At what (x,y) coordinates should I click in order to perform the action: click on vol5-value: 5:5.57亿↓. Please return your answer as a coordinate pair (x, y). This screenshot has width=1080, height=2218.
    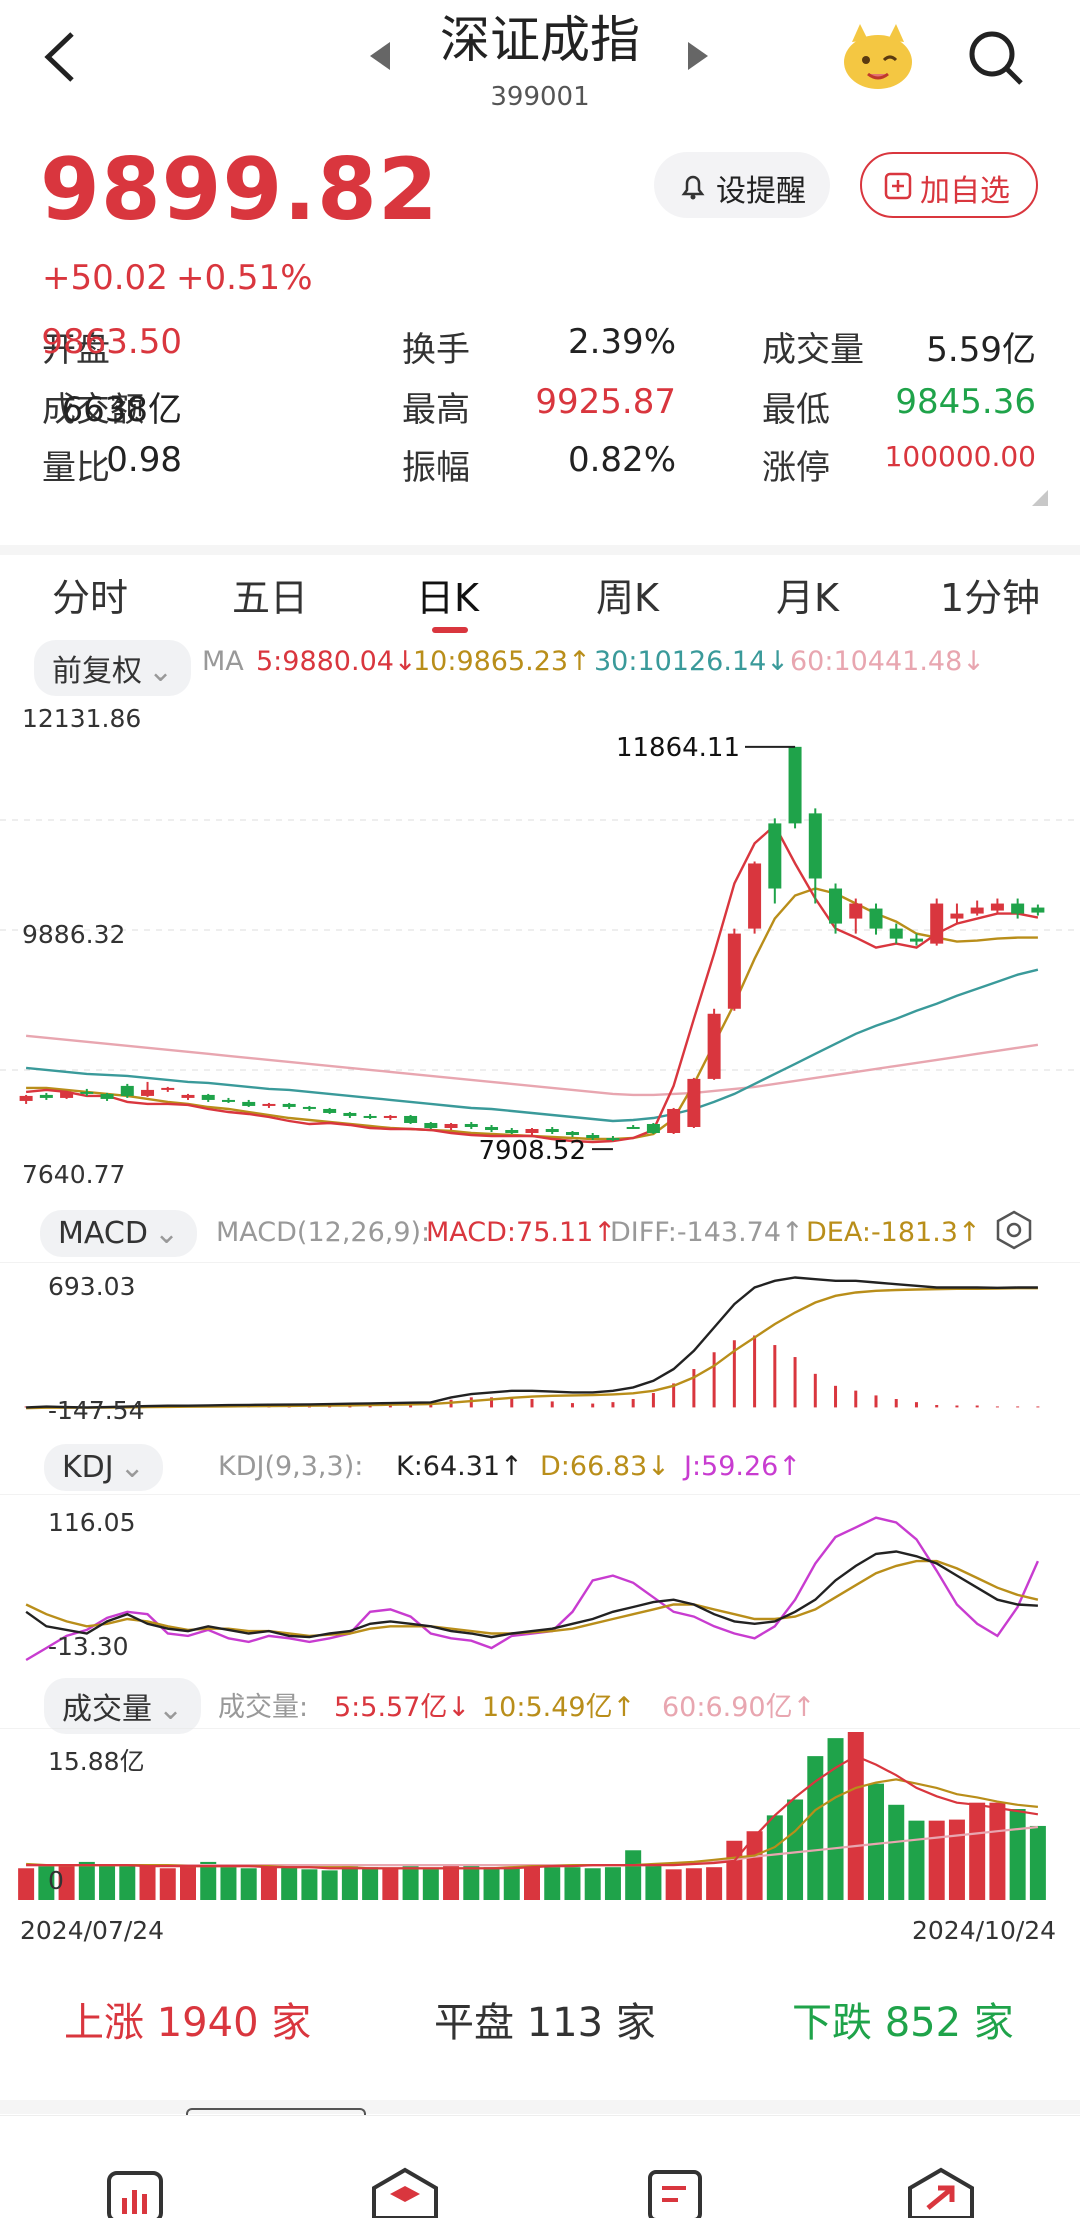
    Looking at the image, I should click on (402, 1707).